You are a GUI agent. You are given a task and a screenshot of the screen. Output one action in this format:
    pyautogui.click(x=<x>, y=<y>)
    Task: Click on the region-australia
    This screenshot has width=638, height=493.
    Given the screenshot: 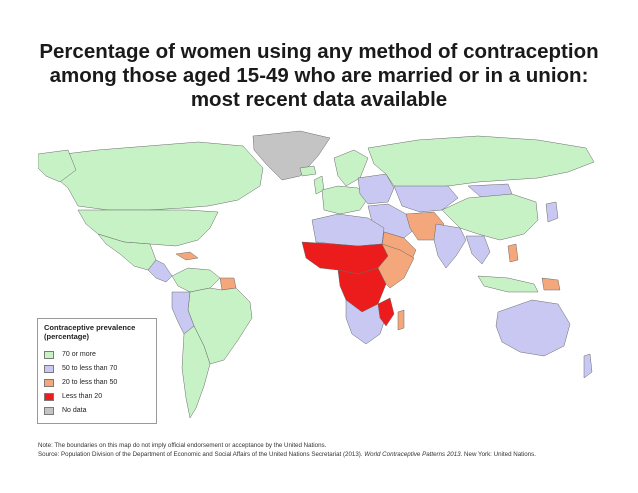 What is the action you would take?
    pyautogui.click(x=533, y=328)
    